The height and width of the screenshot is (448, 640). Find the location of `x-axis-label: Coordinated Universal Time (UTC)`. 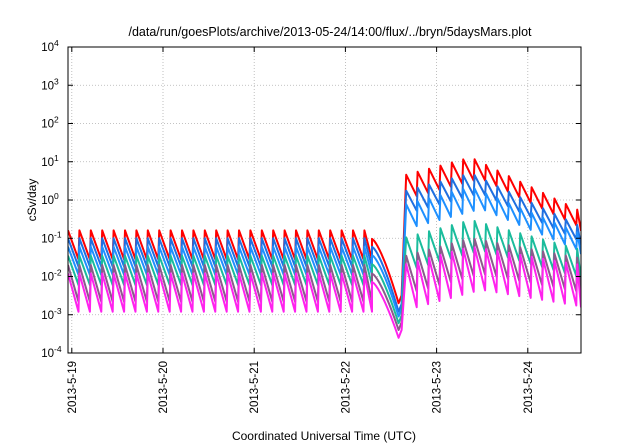

x-axis-label: Coordinated Universal Time (UTC) is located at coordinates (324, 436).